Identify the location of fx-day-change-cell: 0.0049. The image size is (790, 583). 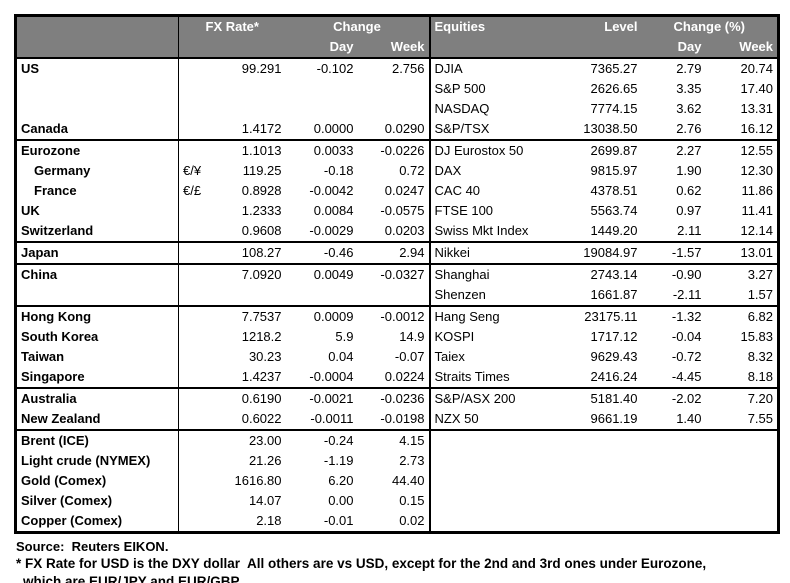
(333, 274).